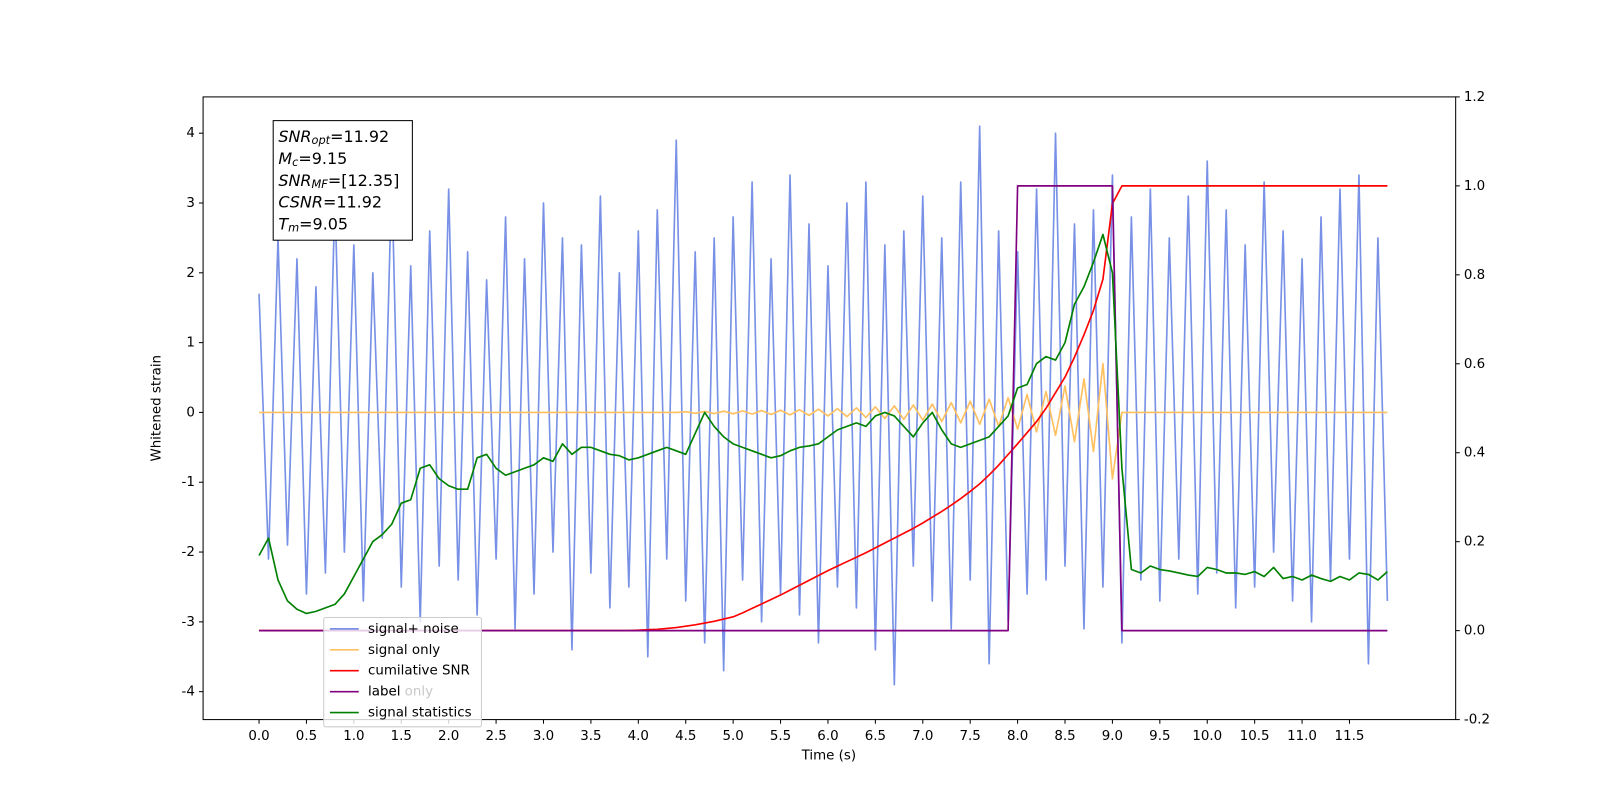 The image size is (1600, 800). Describe the element at coordinates (732, 736) in the screenshot. I see `x-tick-label: 5.0` at that location.